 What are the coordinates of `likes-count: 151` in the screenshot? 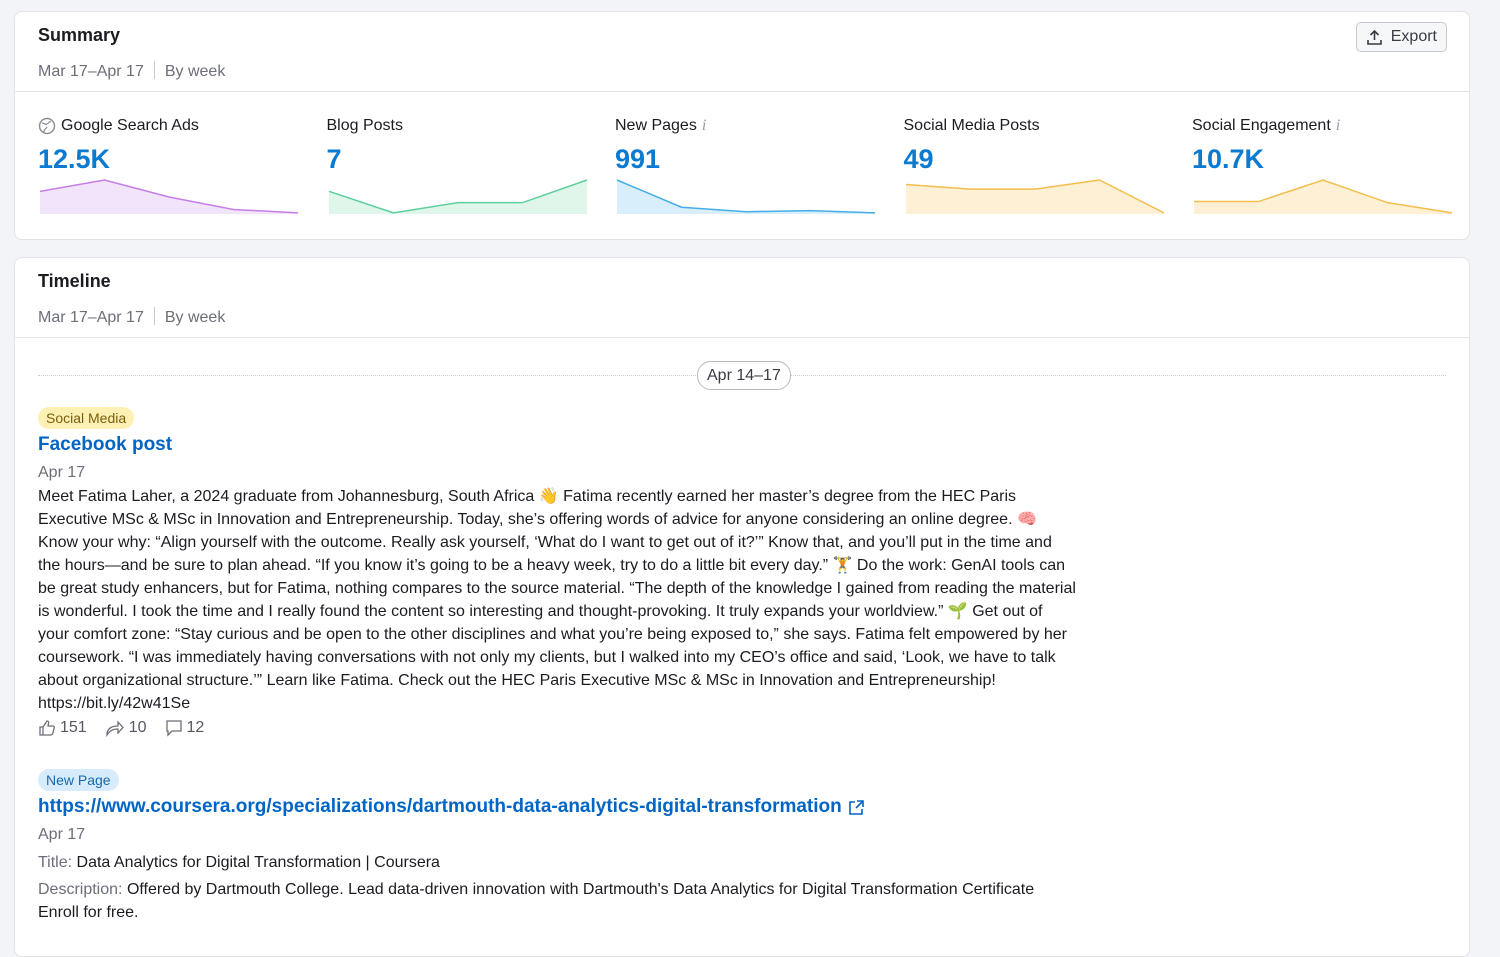 It's located at (73, 727).